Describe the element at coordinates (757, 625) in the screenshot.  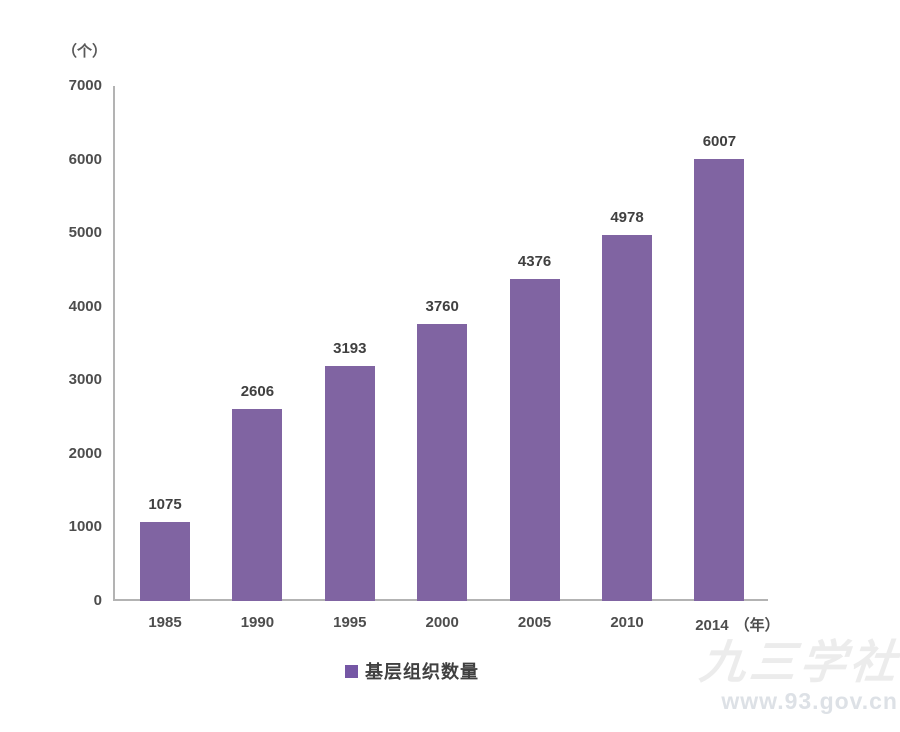
I see `x-axis-unit: （年）` at that location.